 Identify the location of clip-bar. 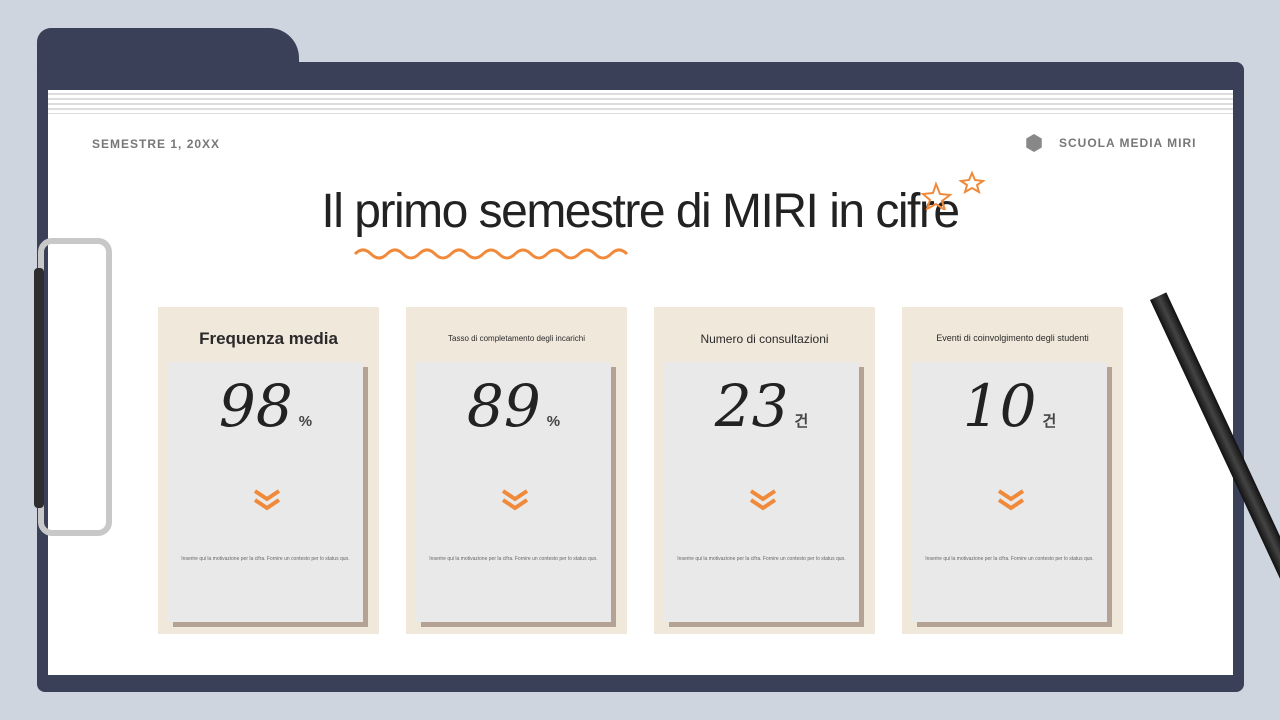
(39, 388).